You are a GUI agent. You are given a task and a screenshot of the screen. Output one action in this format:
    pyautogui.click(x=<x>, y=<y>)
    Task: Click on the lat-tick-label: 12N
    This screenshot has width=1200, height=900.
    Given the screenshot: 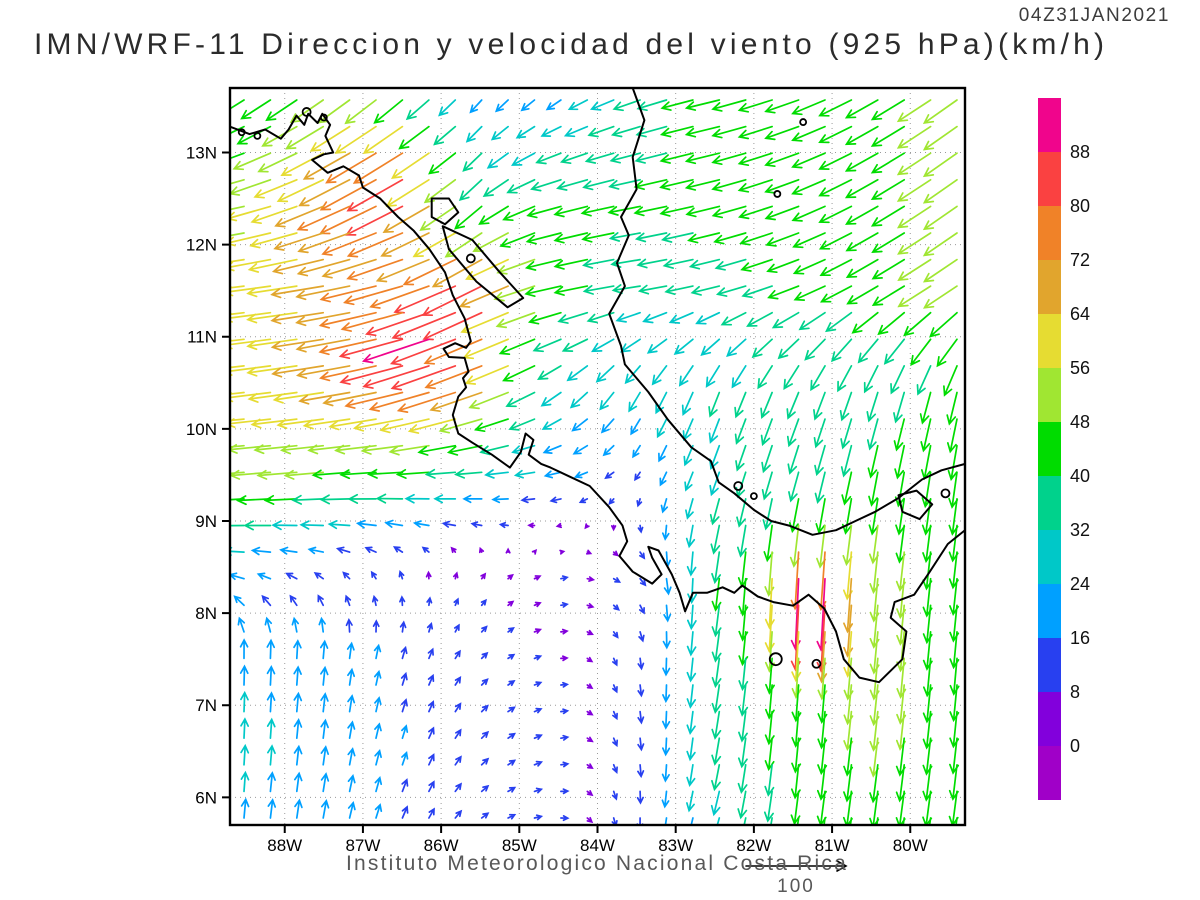 What is the action you would take?
    pyautogui.click(x=201, y=245)
    